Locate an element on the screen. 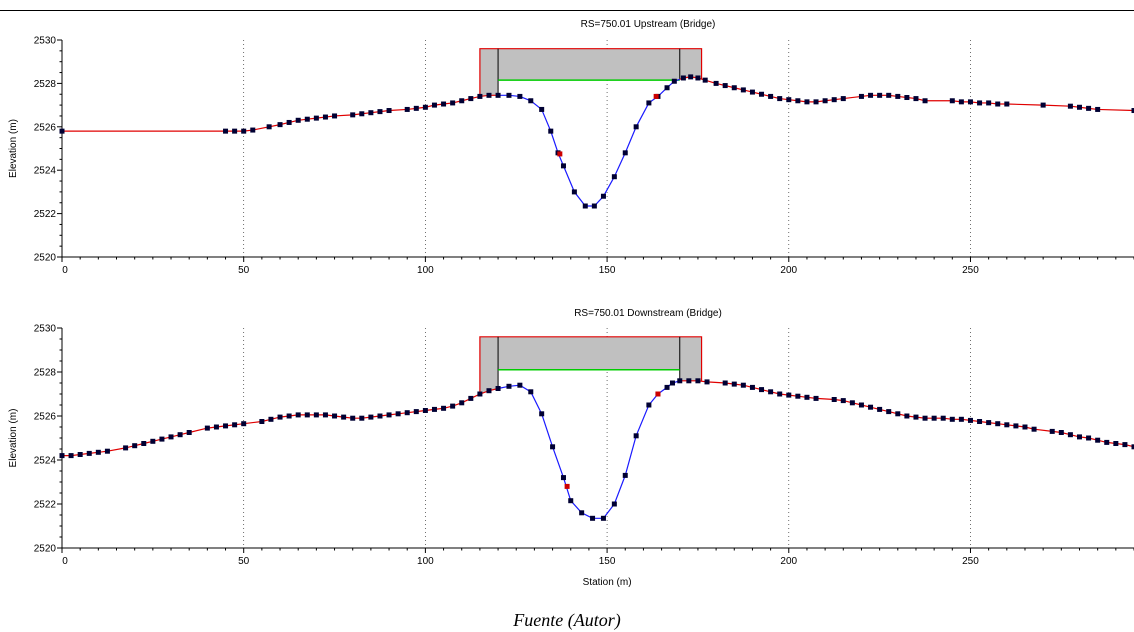 This screenshot has height=632, width=1134. x-tick-label: 250 is located at coordinates (970, 561).